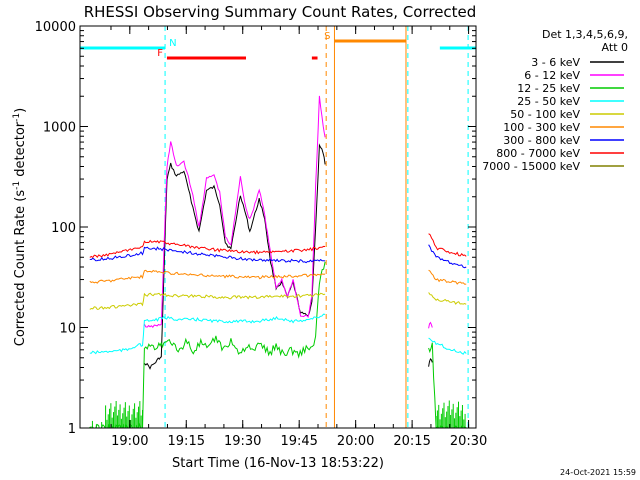 Image resolution: width=640 pixels, height=480 pixels. Describe the element at coordinates (298, 441) in the screenshot. I see `x-tick-label: 19:45` at that location.